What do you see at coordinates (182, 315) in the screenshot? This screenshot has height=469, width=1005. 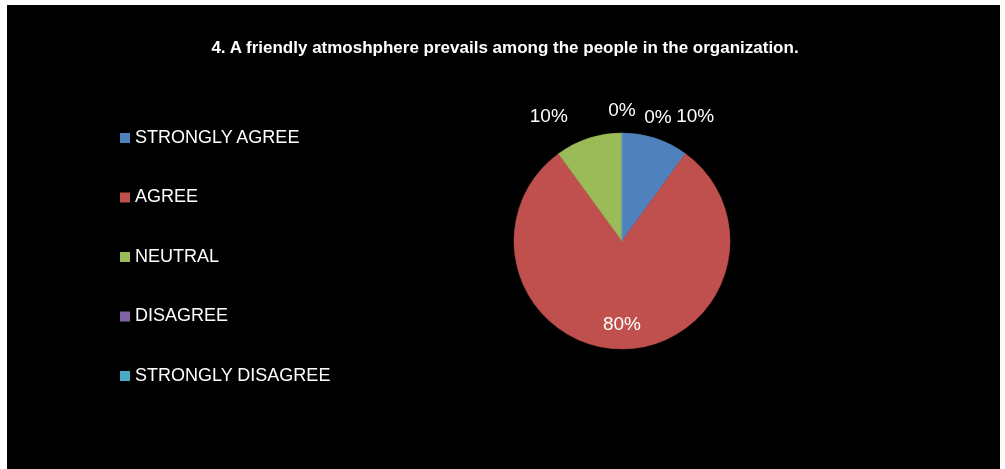 I see `legend-label: DISAGREE` at bounding box center [182, 315].